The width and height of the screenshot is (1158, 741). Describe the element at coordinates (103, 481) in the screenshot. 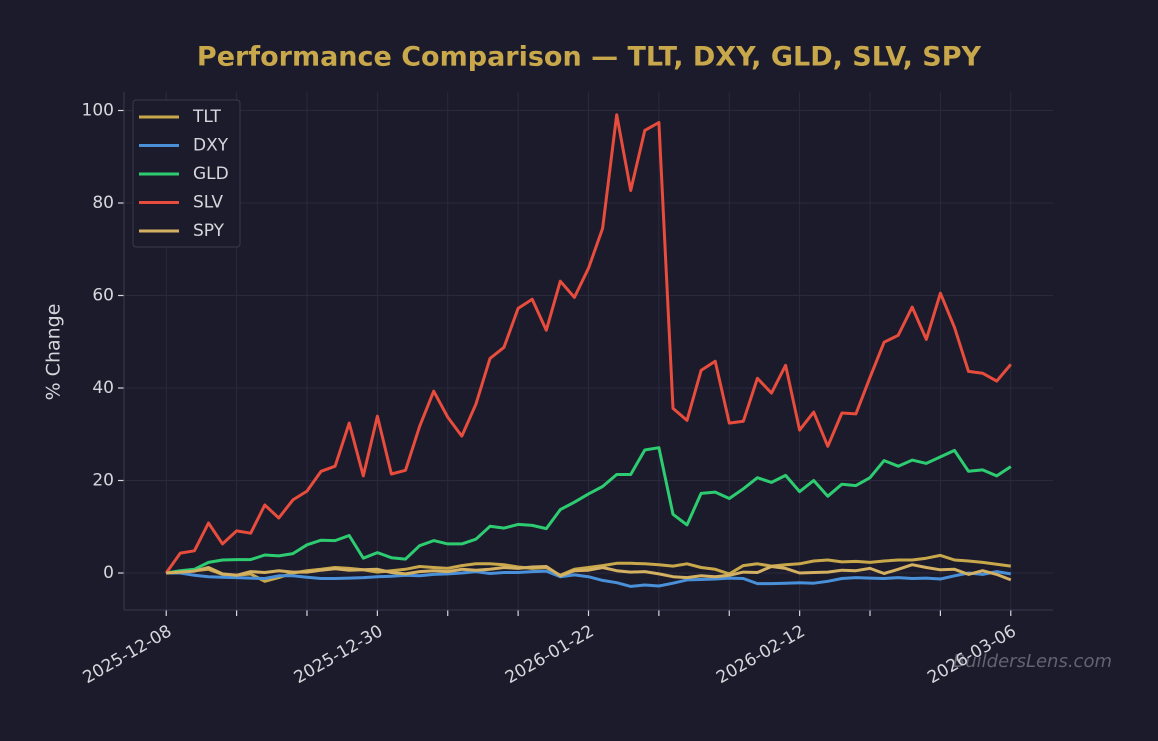

I see `y-tick-label: 20` at that location.